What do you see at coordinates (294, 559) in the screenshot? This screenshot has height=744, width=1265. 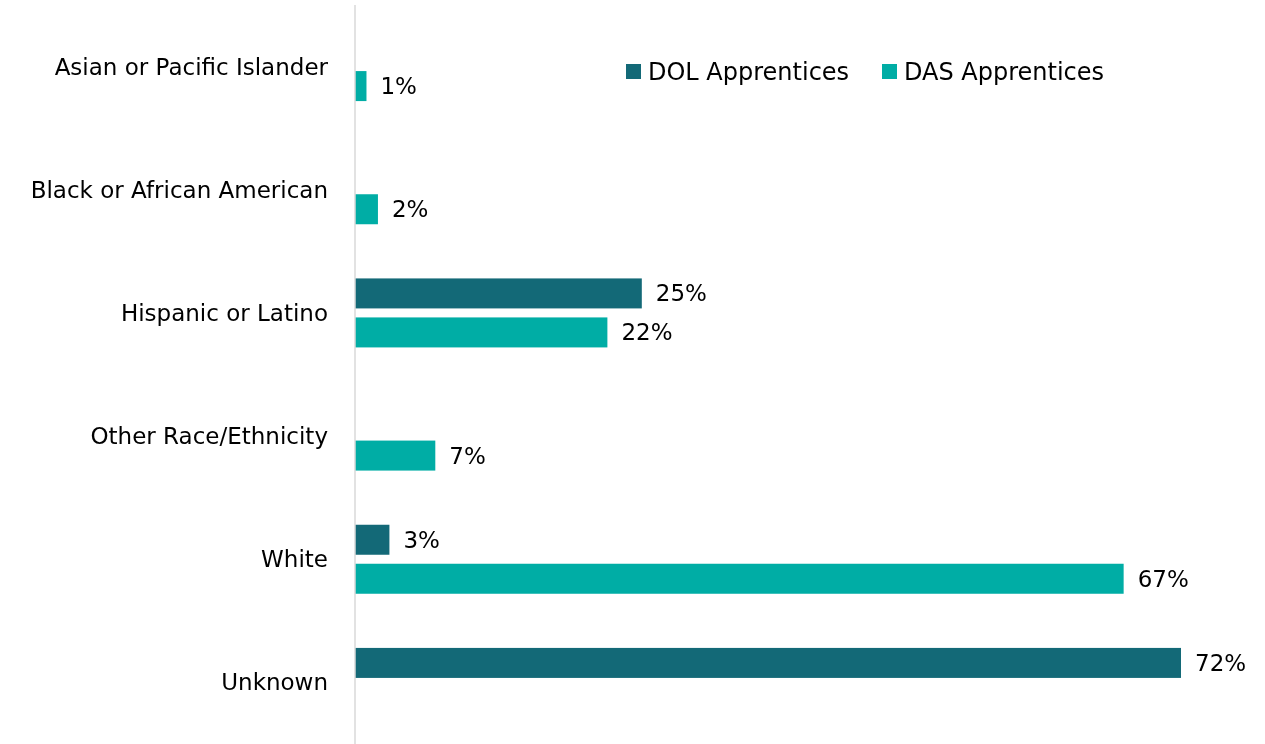 I see `y-tick-label: White` at bounding box center [294, 559].